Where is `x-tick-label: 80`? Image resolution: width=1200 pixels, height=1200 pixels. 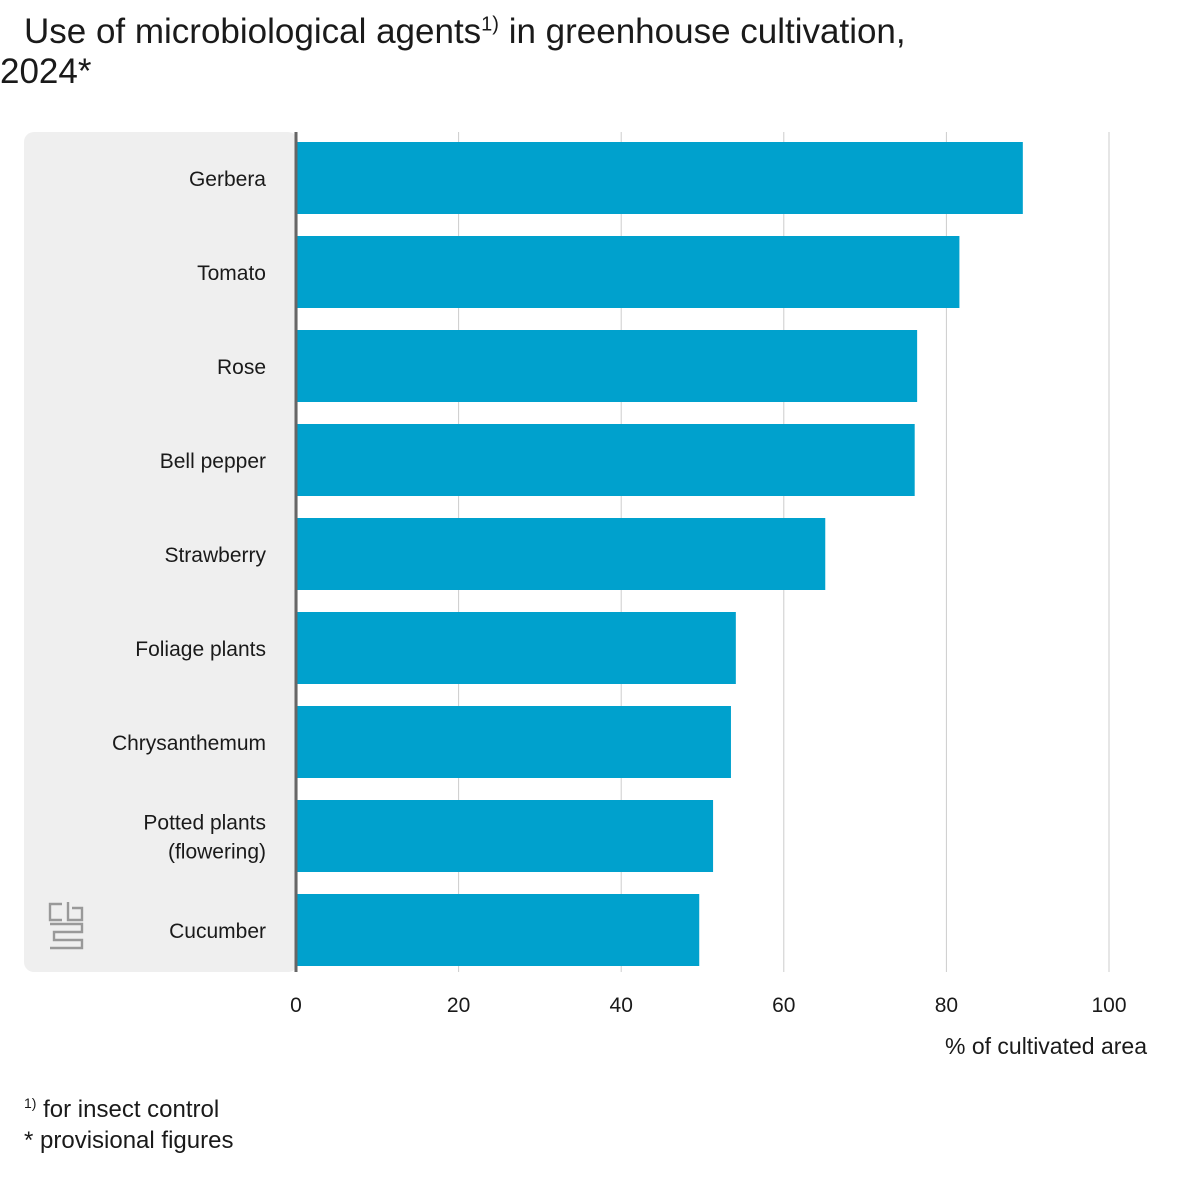 x-tick-label: 80 is located at coordinates (946, 1005).